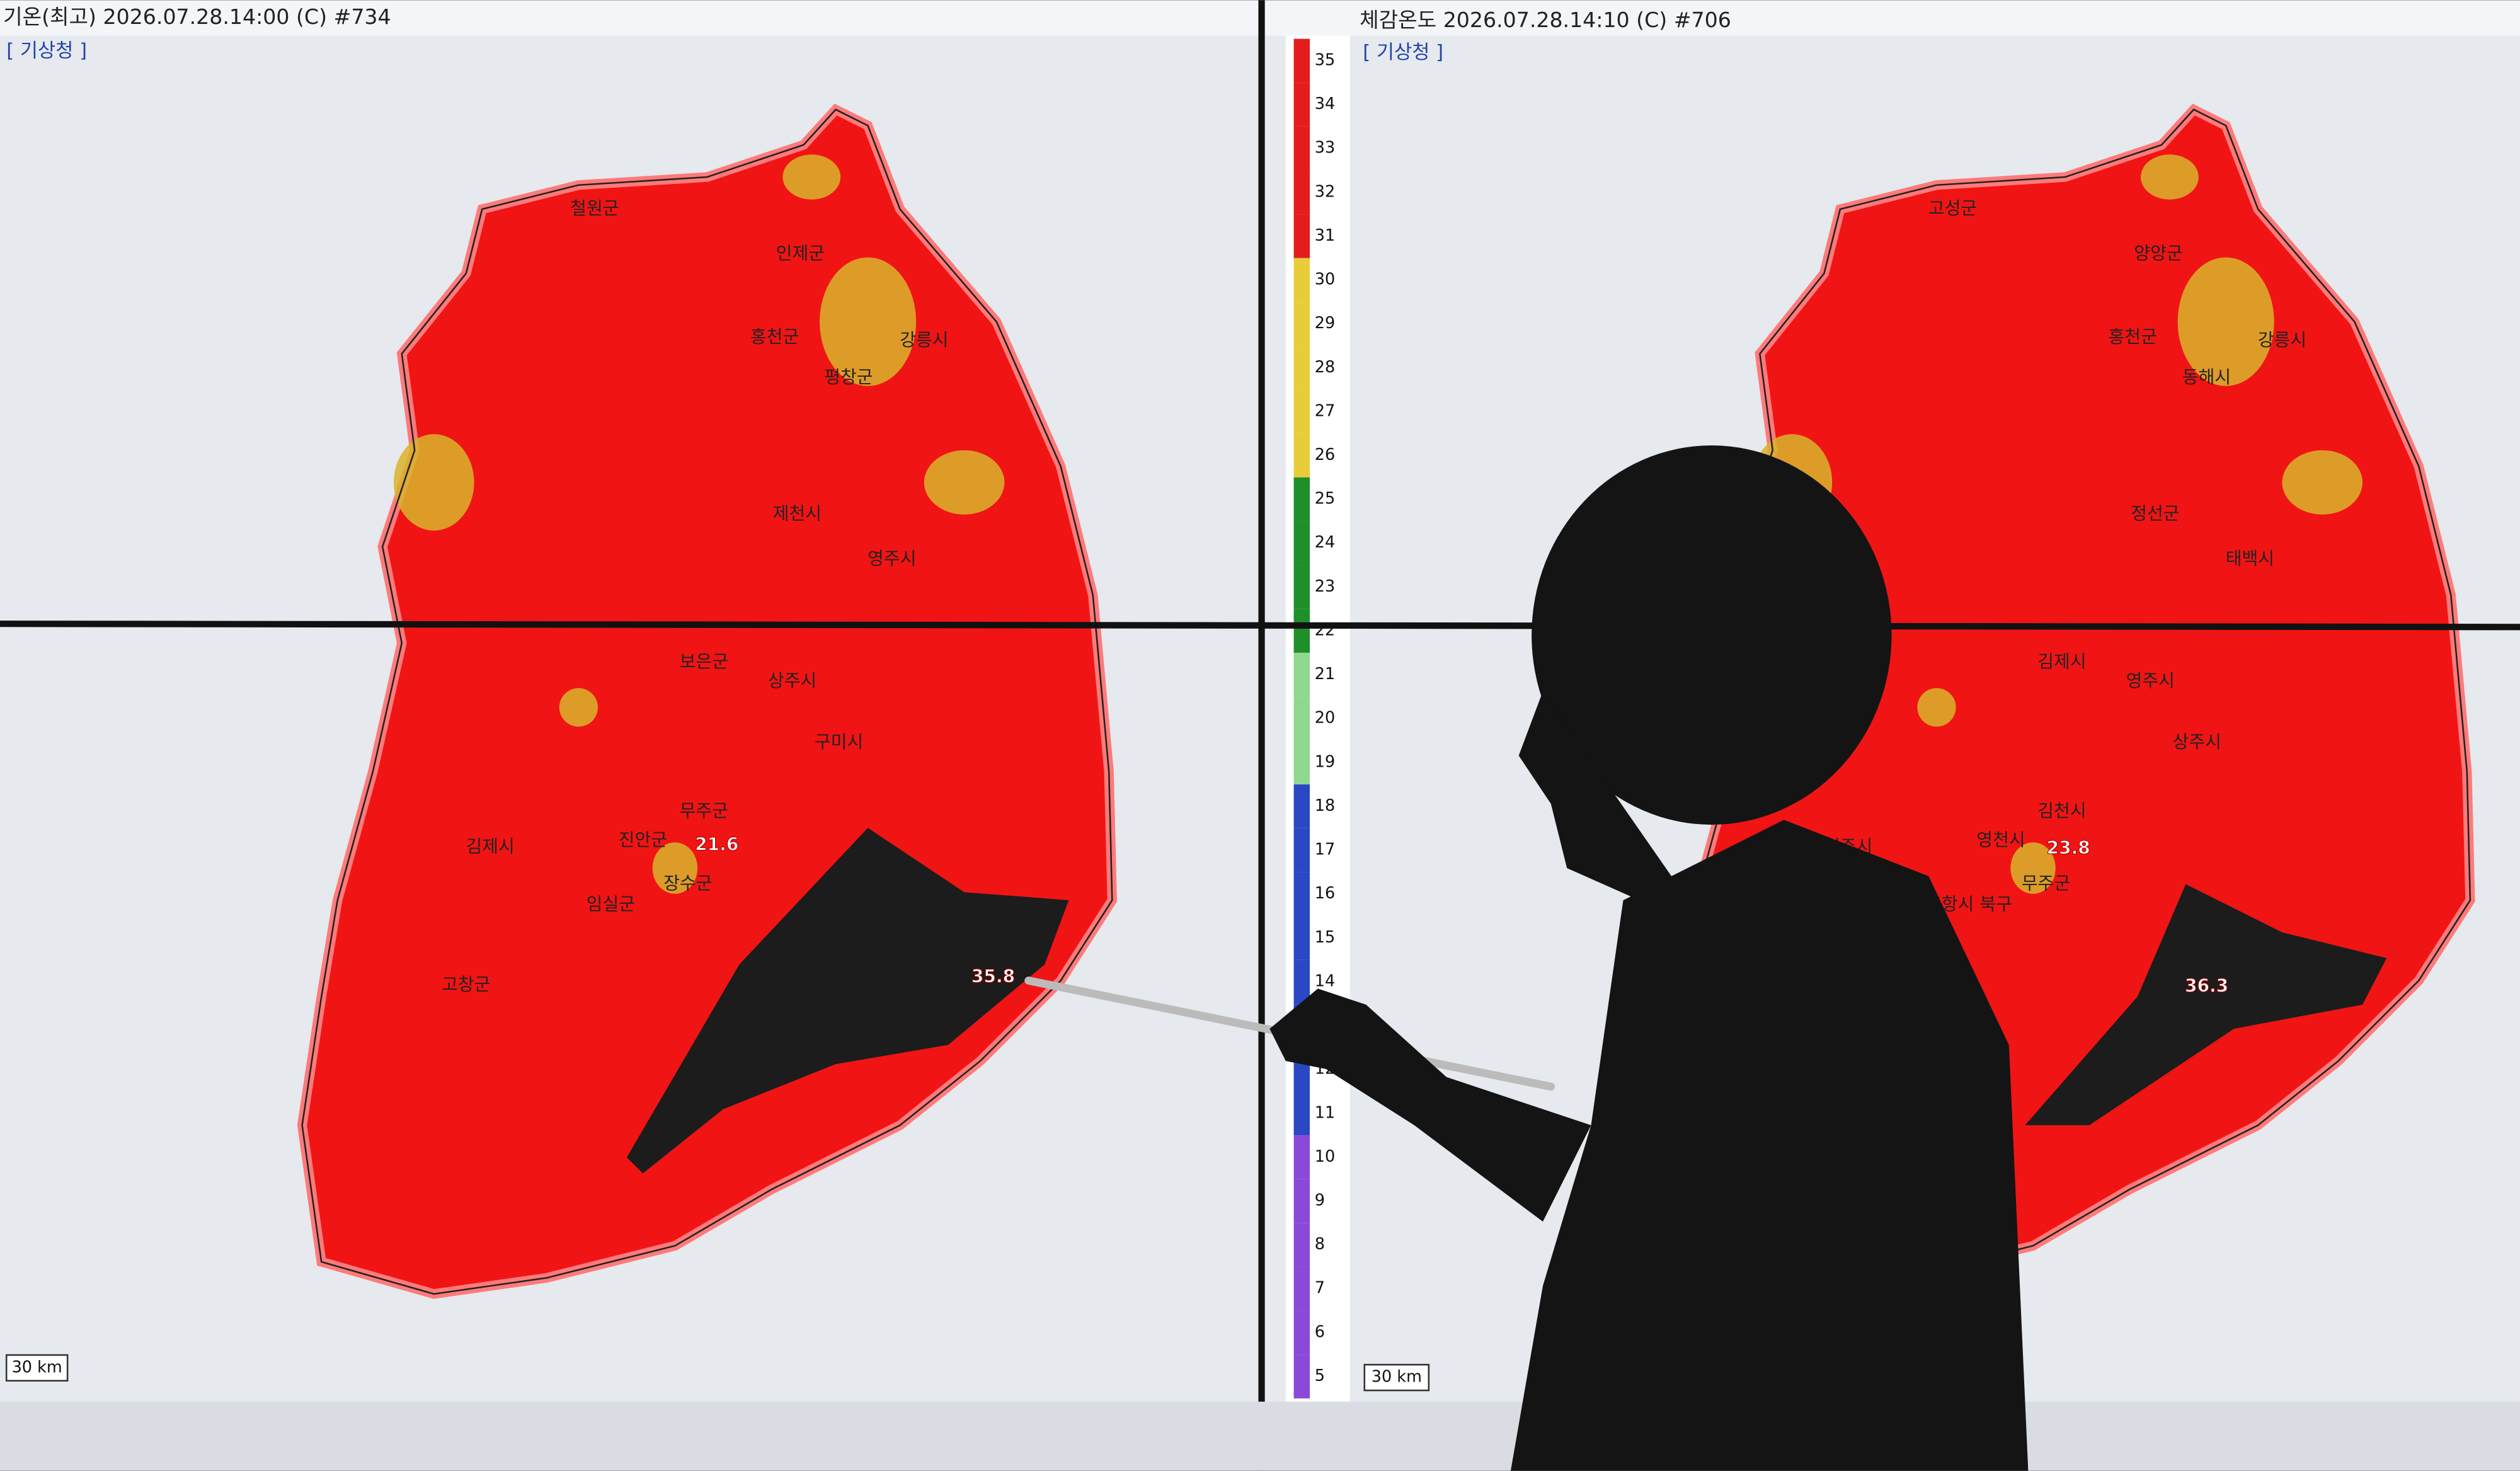  Describe the element at coordinates (490, 846) in the screenshot. I see `place-label: 김제시` at that location.